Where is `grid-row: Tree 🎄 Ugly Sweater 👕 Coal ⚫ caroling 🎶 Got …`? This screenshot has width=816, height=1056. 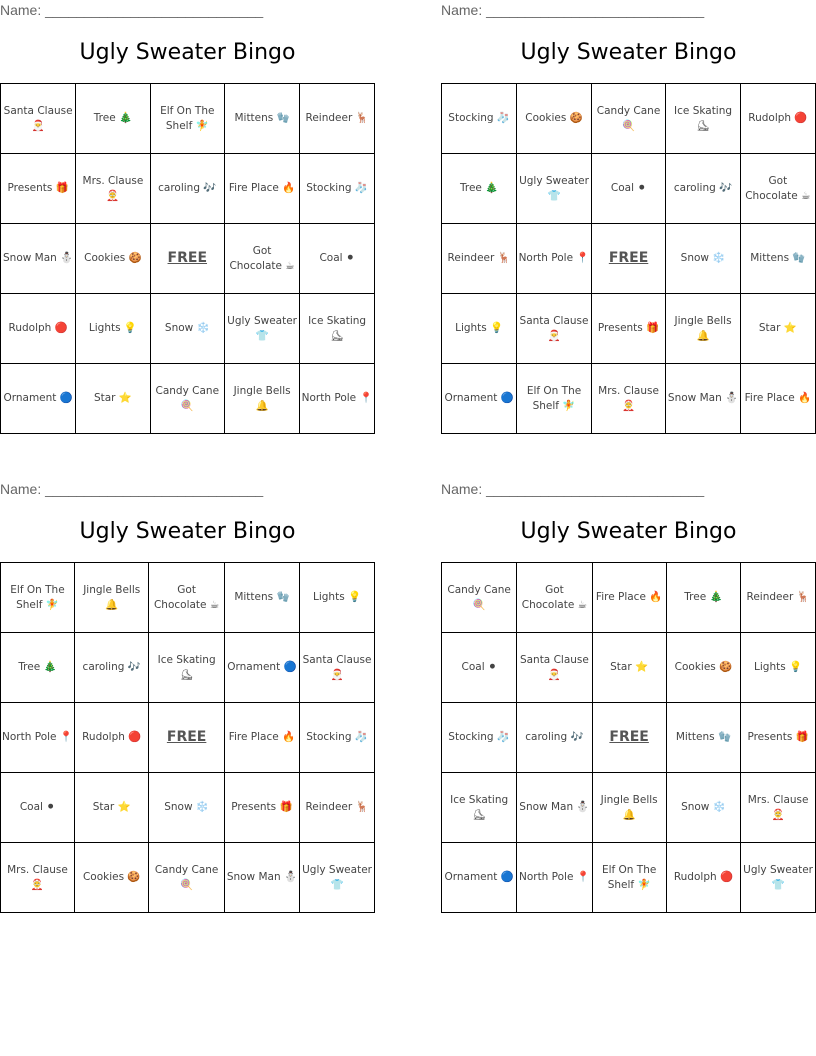 grid-row: Tree 🎄 Ugly Sweater 👕 Coal ⚫ caroling 🎶 Got … is located at coordinates (628, 188).